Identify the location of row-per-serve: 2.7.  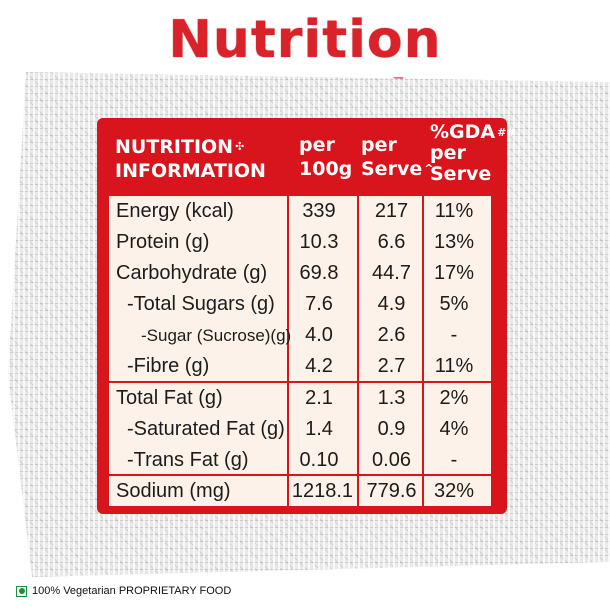
(391, 366).